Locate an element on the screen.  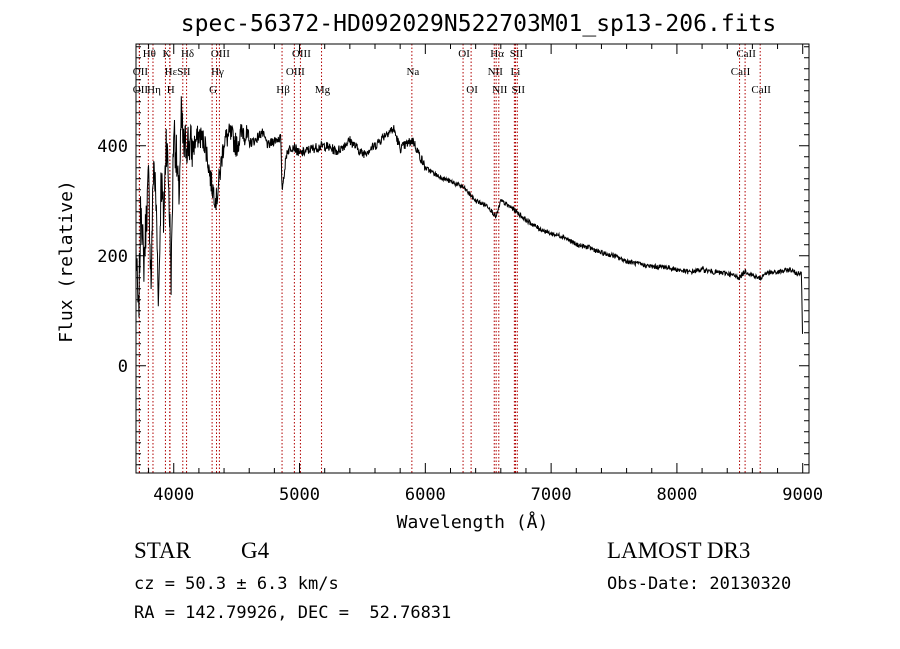
feature-label: Hε is located at coordinates (171, 72).